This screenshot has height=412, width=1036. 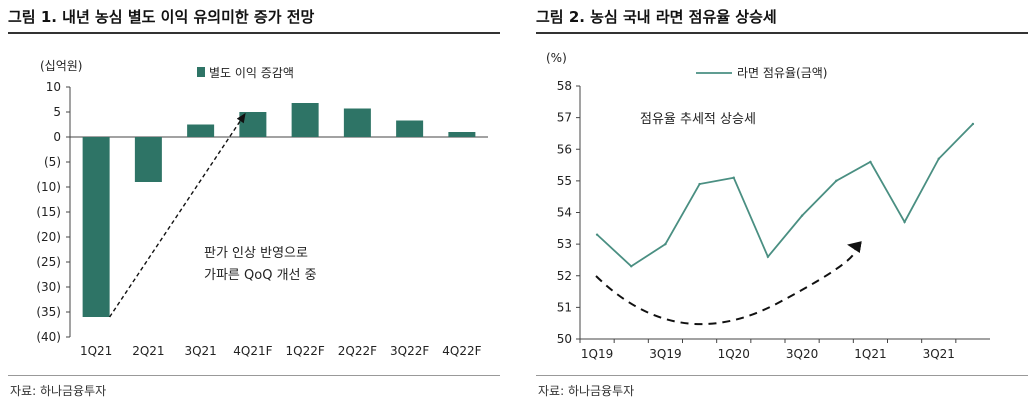 I want to click on left-annotation-text: 판가 인상 반영으로, so click(x=256, y=253).